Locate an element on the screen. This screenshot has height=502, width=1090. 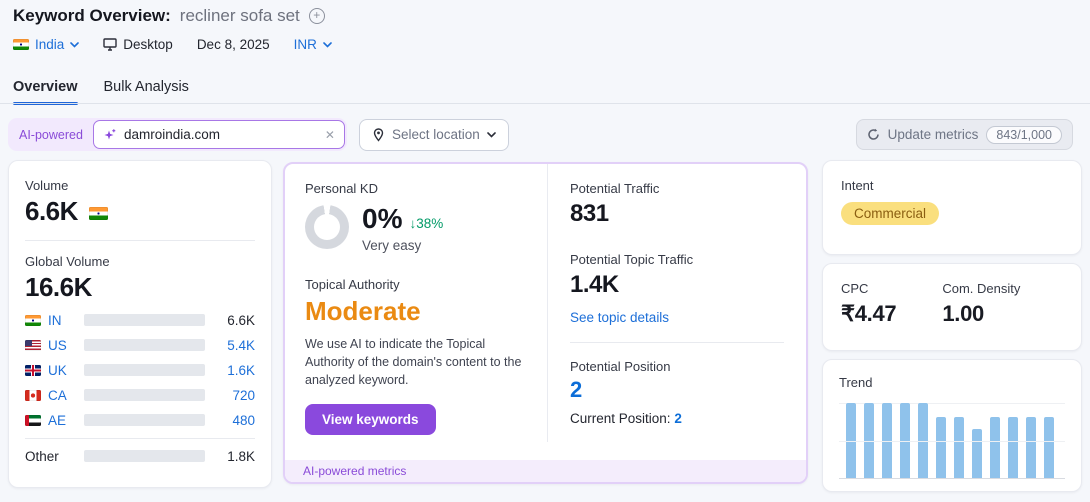
country-volume-value: 6.6K is located at coordinates (241, 320).